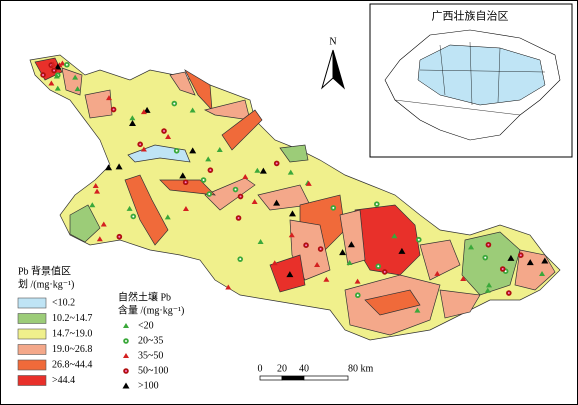 This screenshot has height=405, width=578. What do you see at coordinates (44, 270) in the screenshot?
I see `legend-title: Pb 背景值区` at bounding box center [44, 270].